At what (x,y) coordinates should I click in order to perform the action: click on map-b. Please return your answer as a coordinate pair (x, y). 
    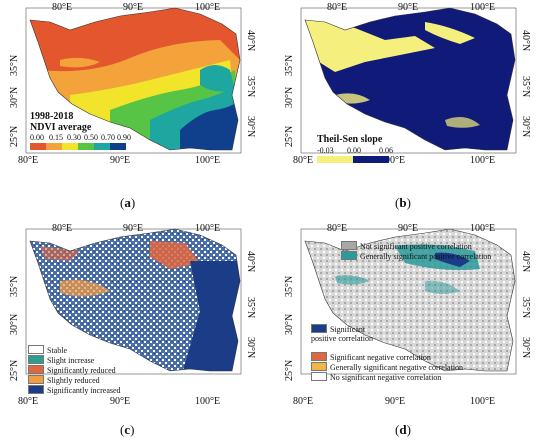
    Looking at the image, I should click on (408, 80).